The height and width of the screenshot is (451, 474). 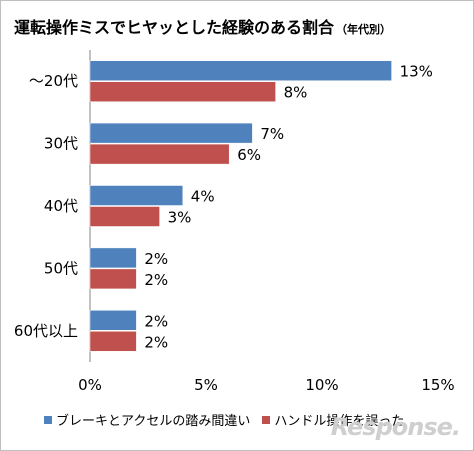 What do you see at coordinates (272, 134) in the screenshot?
I see `data-label-0-1: 7%` at bounding box center [272, 134].